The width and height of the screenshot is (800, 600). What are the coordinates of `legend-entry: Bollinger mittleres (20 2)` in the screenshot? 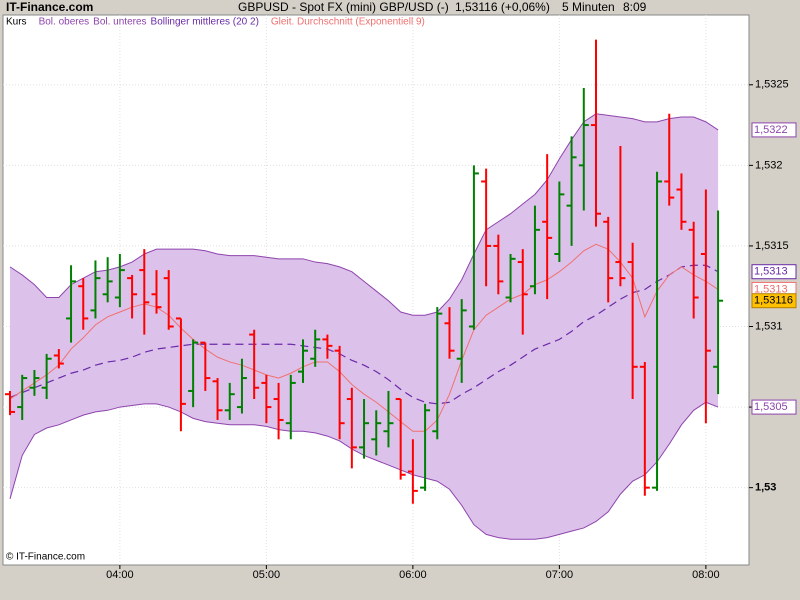 It's located at (205, 22).